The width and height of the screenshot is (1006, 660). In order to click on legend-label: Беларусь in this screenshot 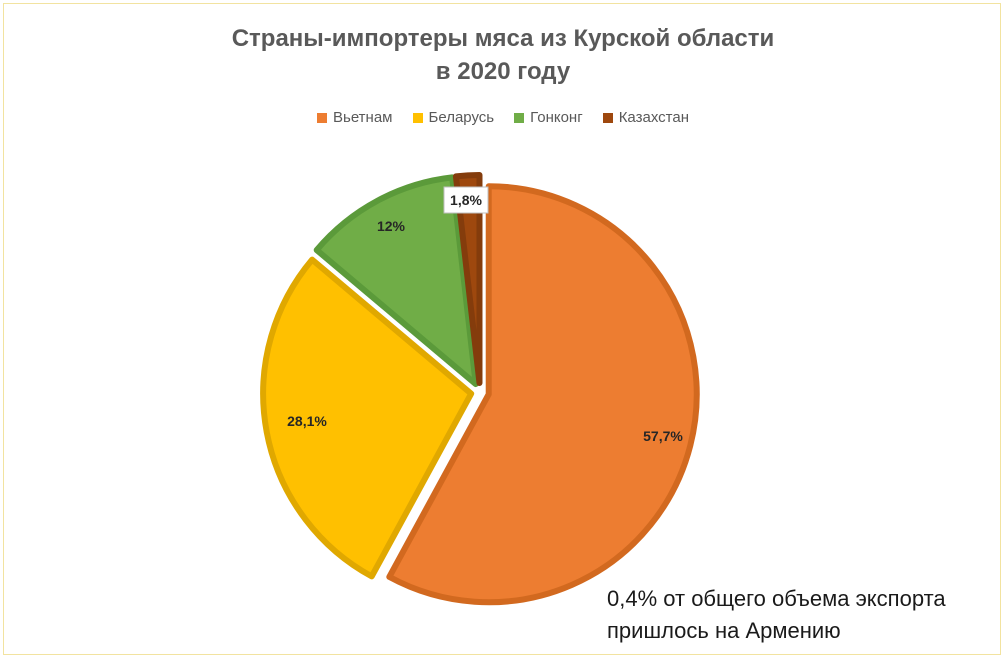, I will do `click(461, 117)`.